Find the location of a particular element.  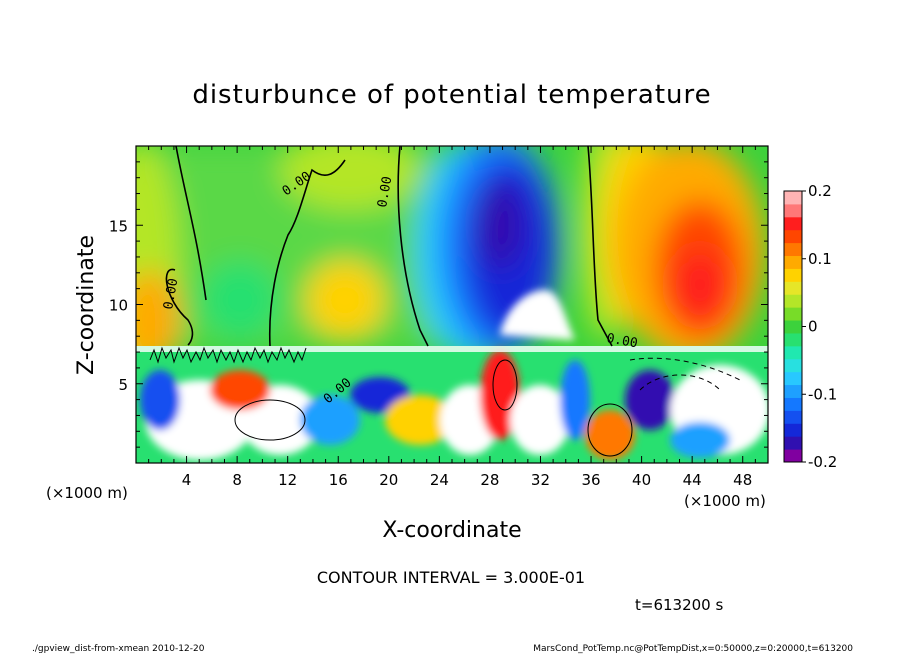

contour-interval: CONTOUR INTERVAL = 3.000E-01 is located at coordinates (451, 577).